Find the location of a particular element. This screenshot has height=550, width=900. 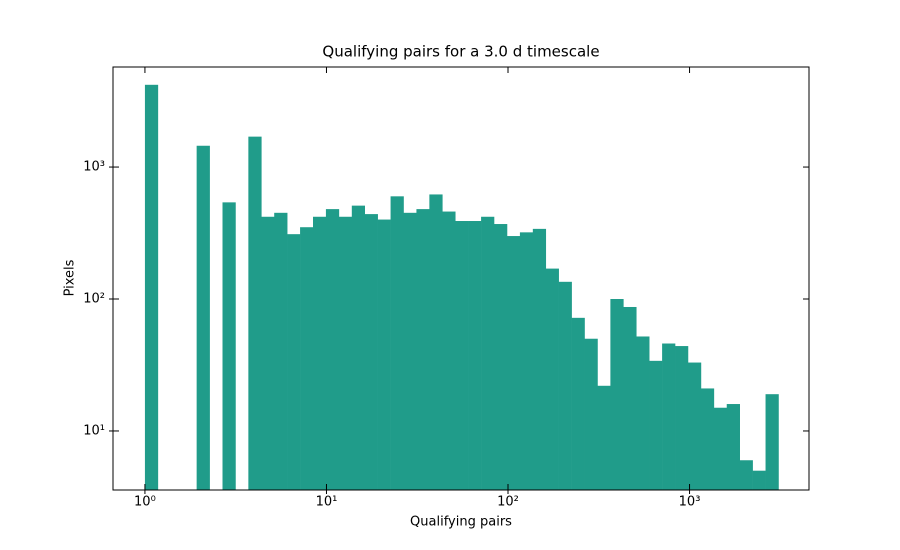

y-tick-label: 10² is located at coordinates (94, 299).